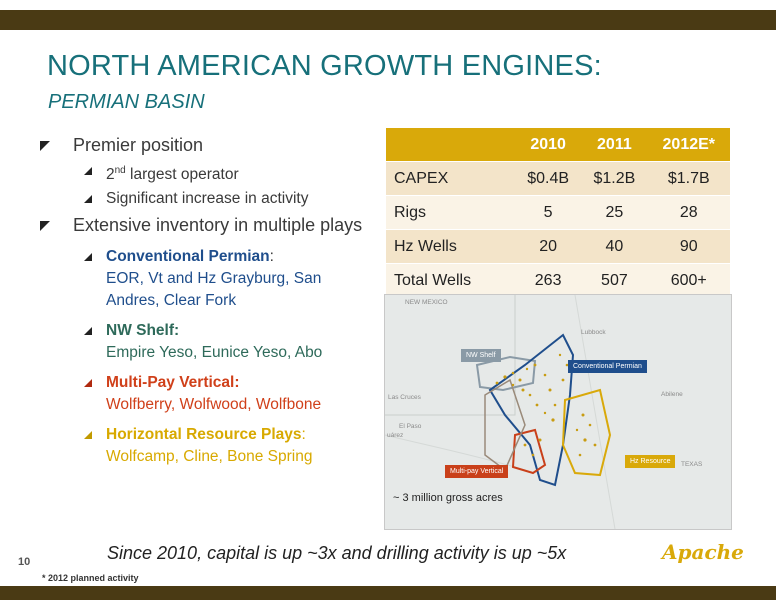 This screenshot has height=600, width=776. I want to click on conventional-permian-tag: Conventional Permian, so click(607, 366).